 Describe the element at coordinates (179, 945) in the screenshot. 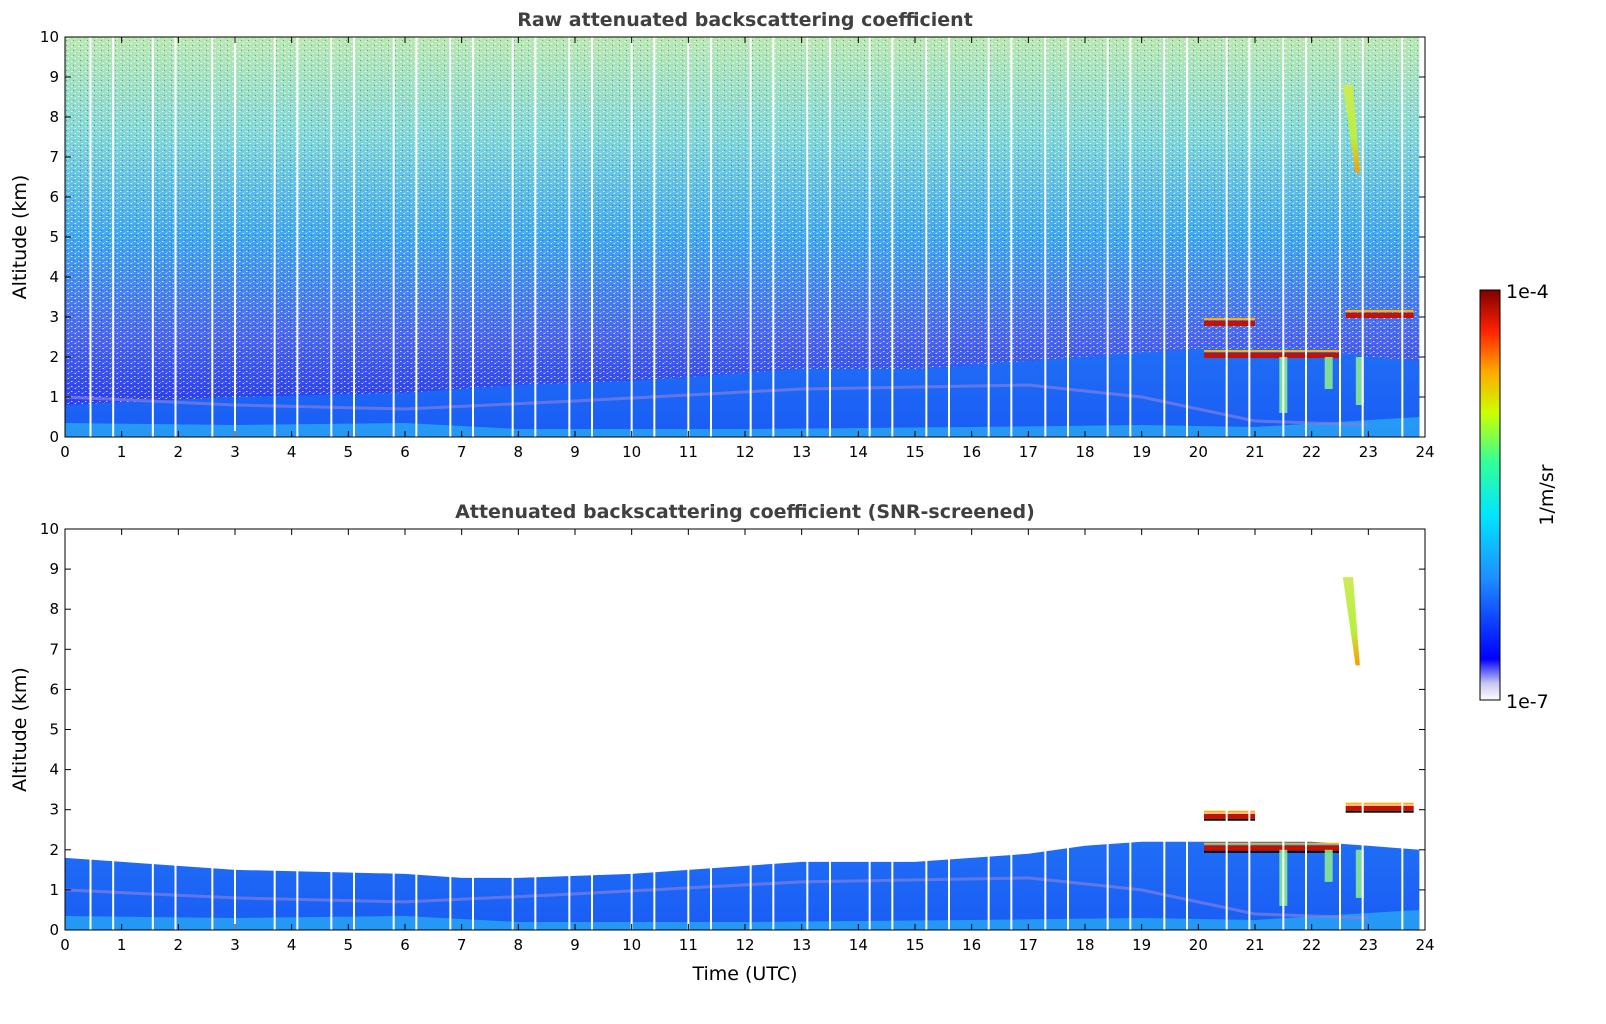

I see `x-tick-label: 2` at that location.